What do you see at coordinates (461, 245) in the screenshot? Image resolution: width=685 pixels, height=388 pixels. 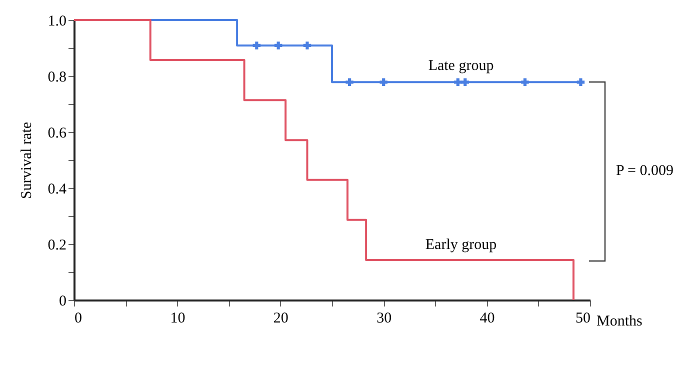 I see `annotation: Early group` at bounding box center [461, 245].